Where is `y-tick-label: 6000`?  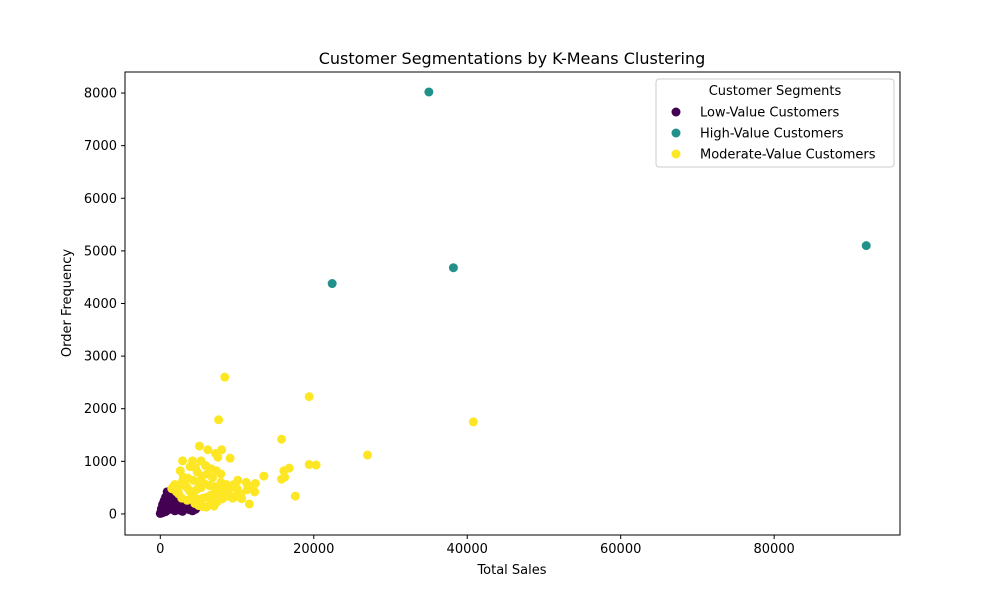 y-tick-label: 6000 is located at coordinates (100, 199).